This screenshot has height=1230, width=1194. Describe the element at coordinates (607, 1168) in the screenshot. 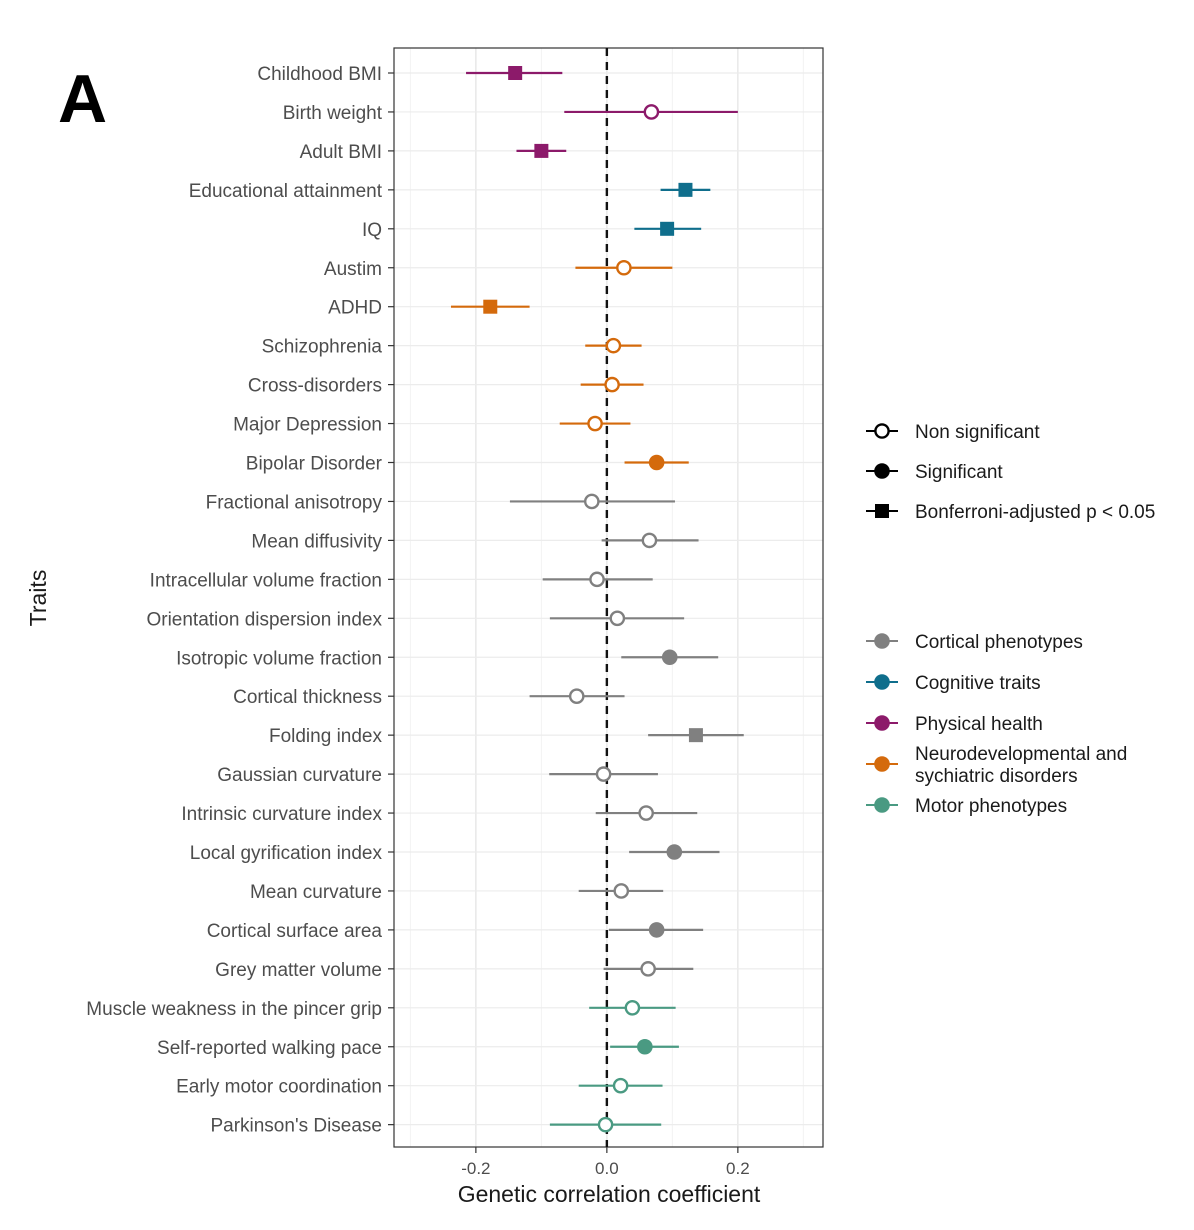

I see `x-tick-label: 0.0` at that location.